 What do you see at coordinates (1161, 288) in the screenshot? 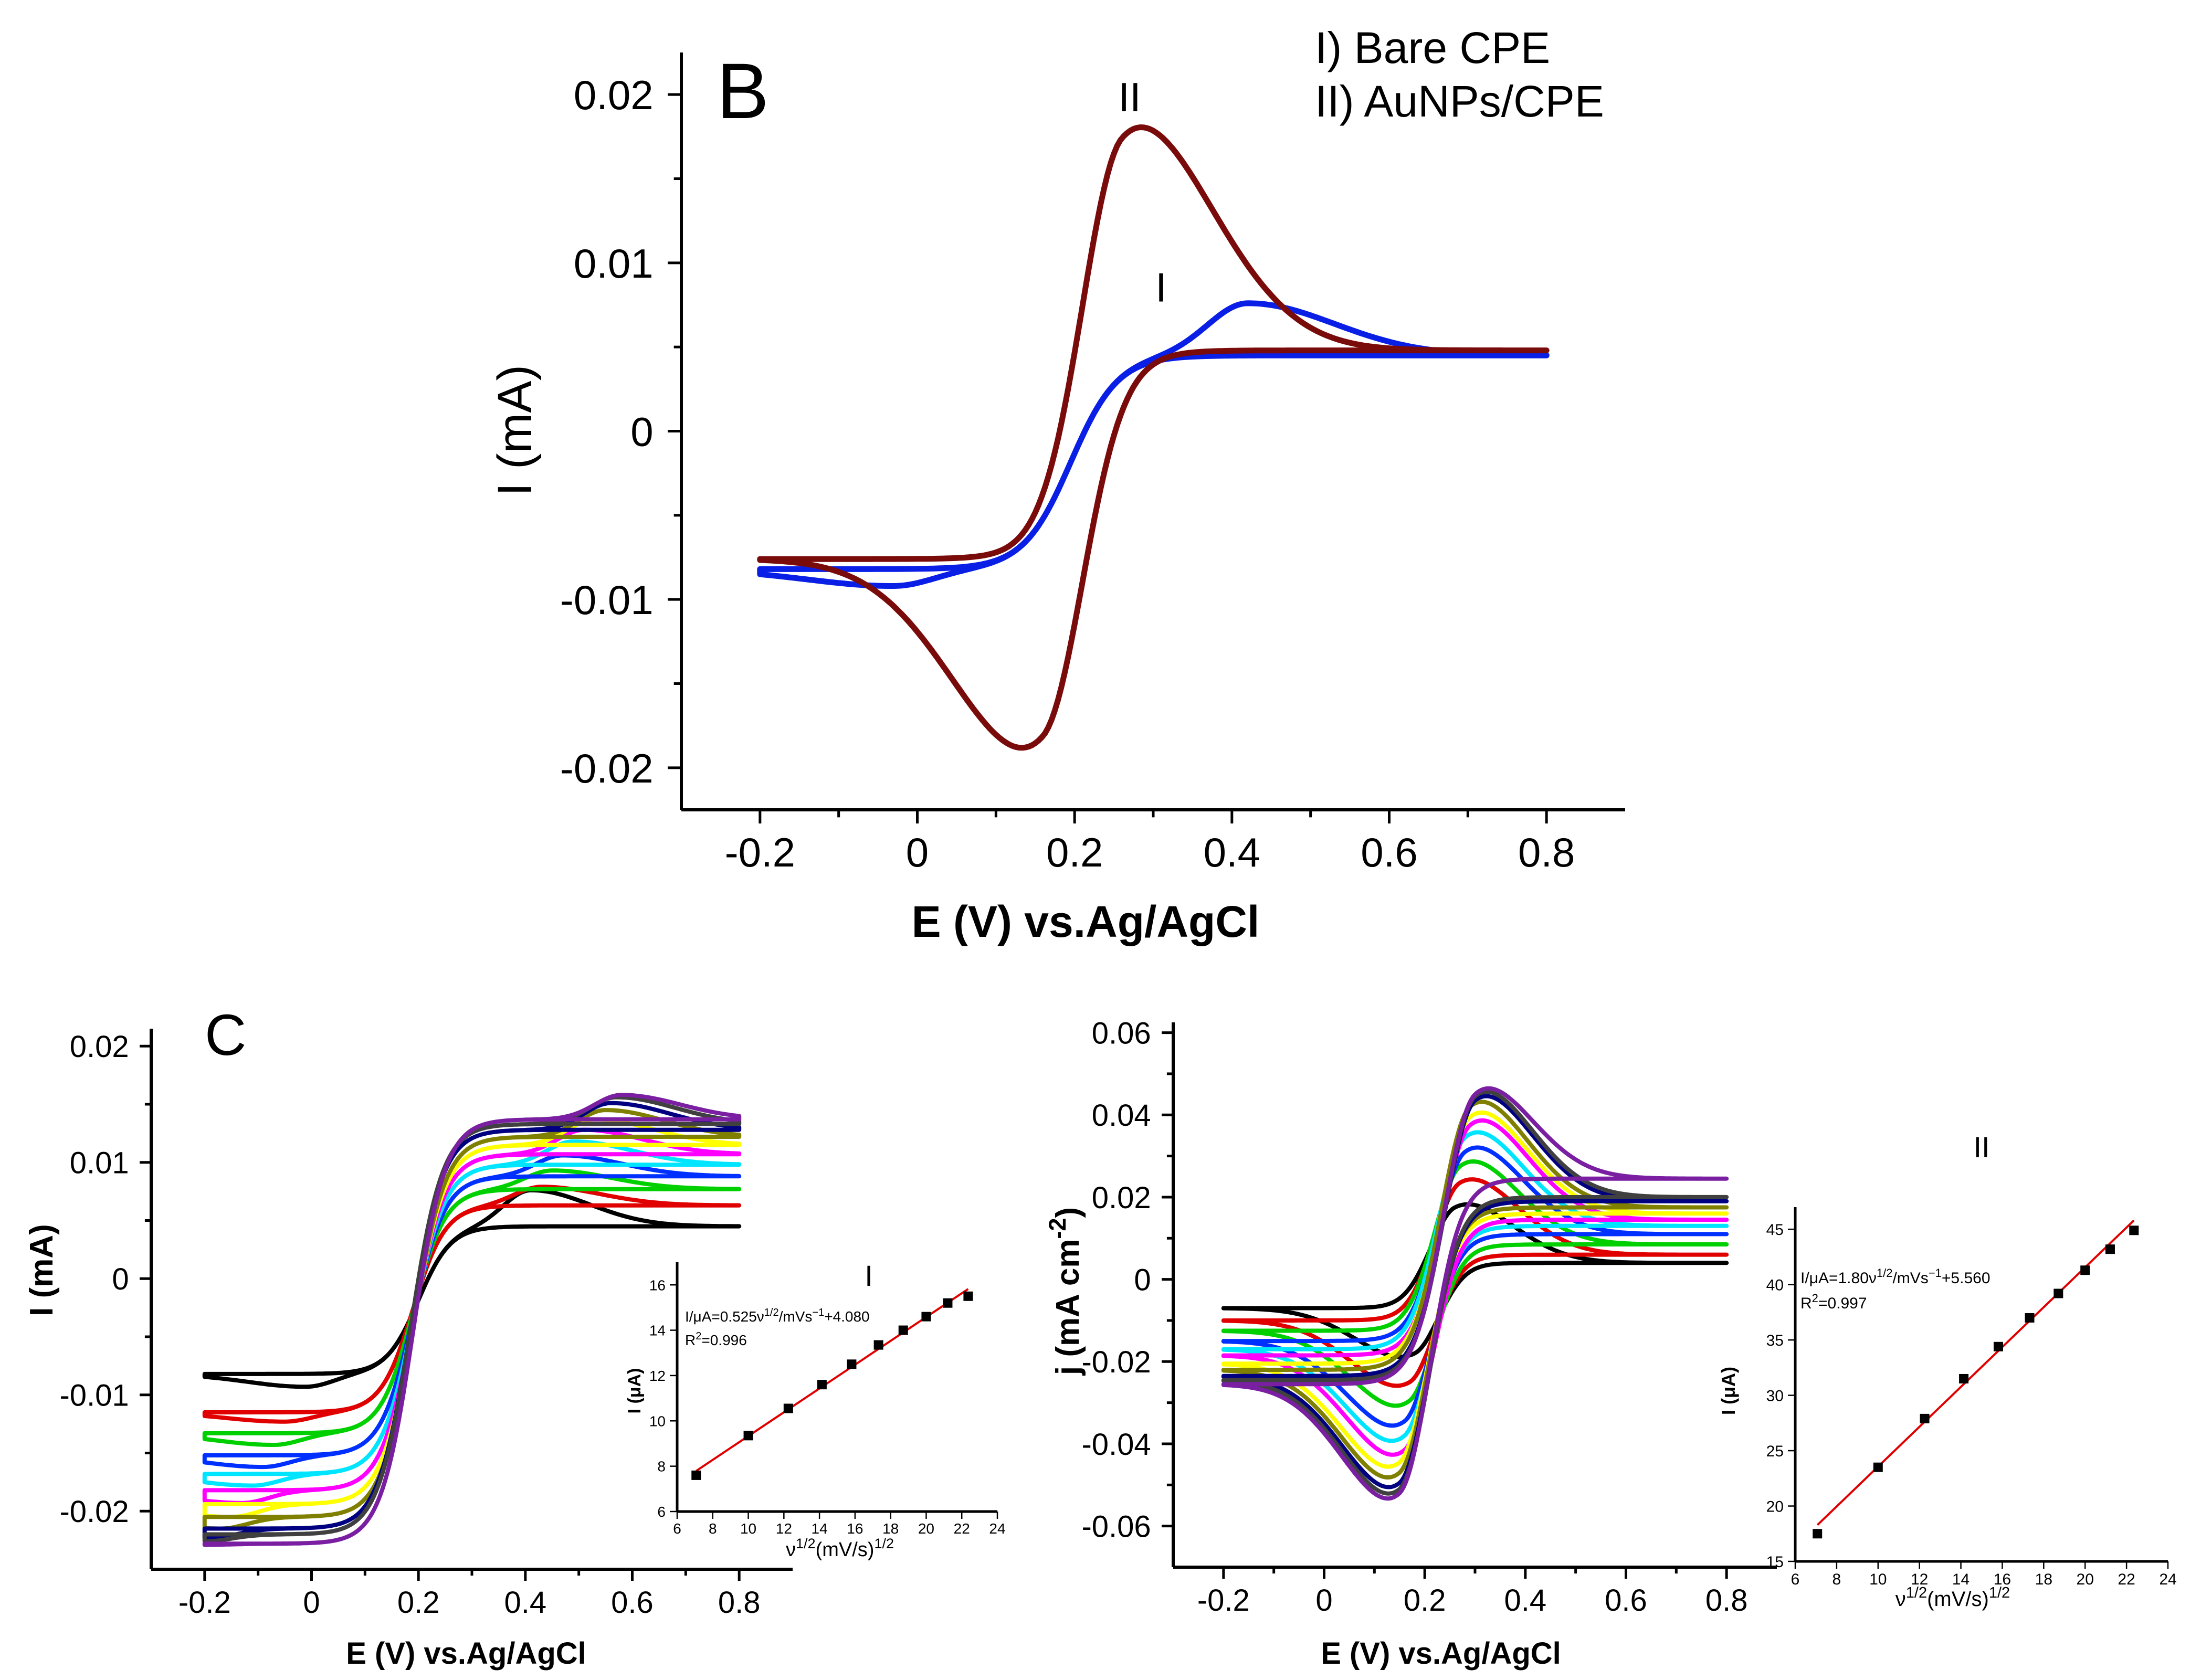
I see `panel-b-annotation-2: I` at bounding box center [1161, 288].